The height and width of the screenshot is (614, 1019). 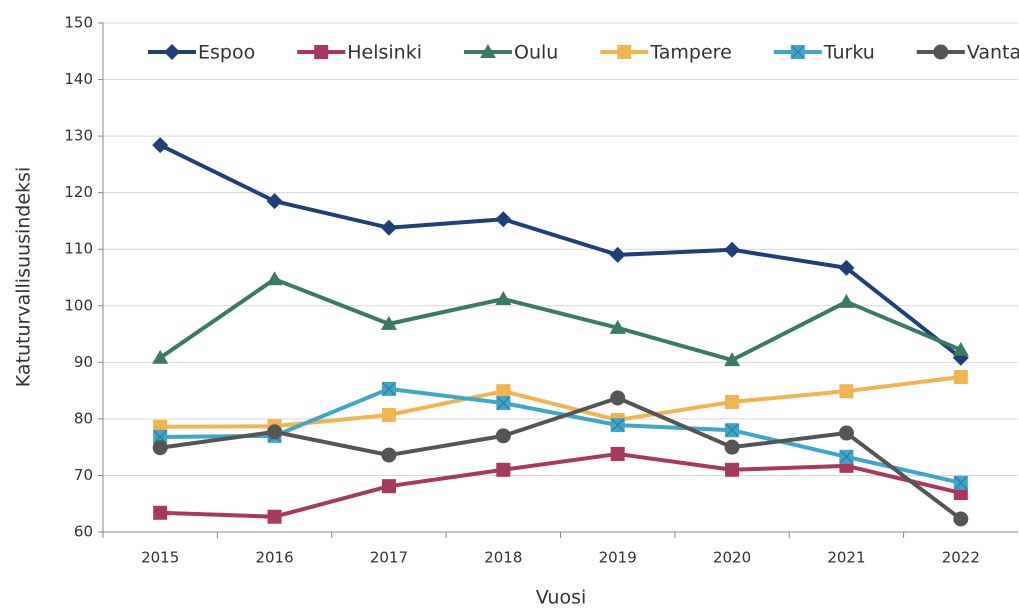 I want to click on x-axis-label: Vuosi, so click(x=561, y=598).